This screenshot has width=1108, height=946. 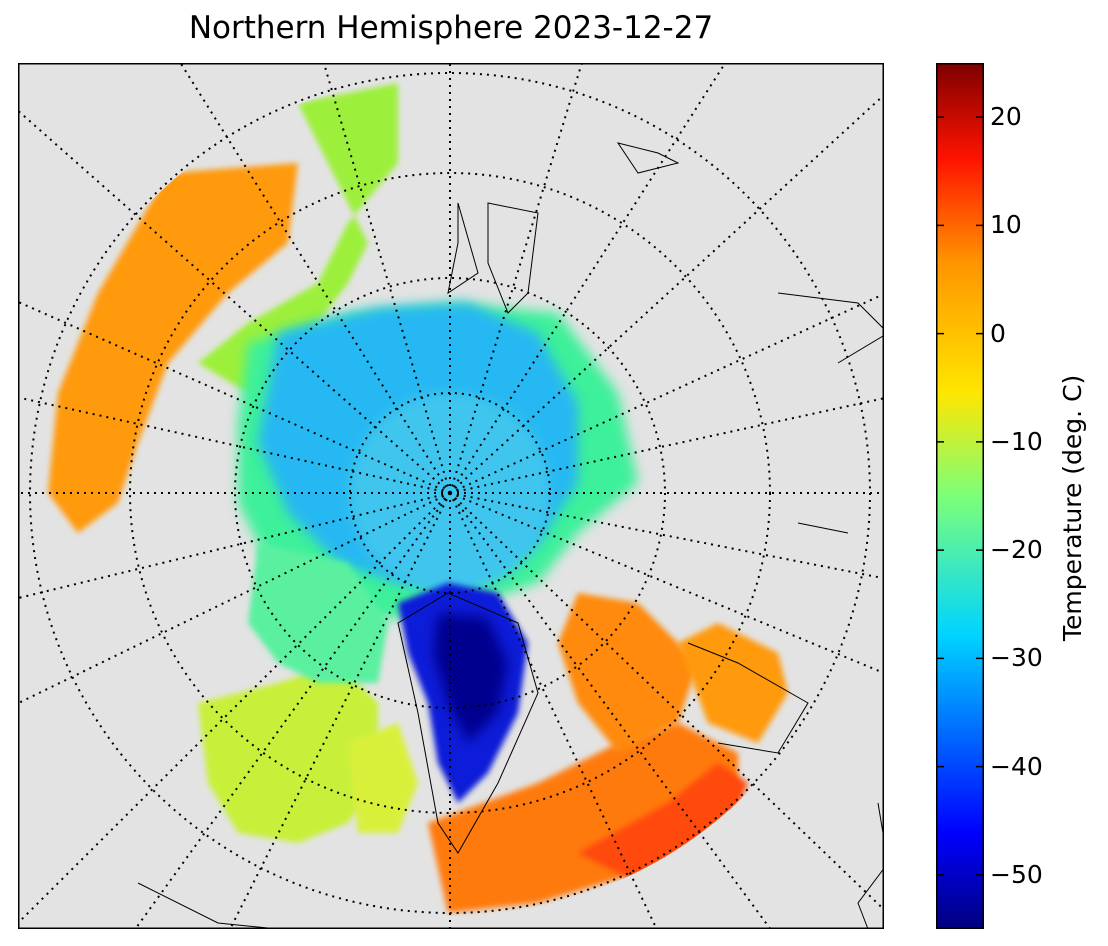 What do you see at coordinates (1016, 874) in the screenshot?
I see `colorbar-tick-label: −50` at bounding box center [1016, 874].